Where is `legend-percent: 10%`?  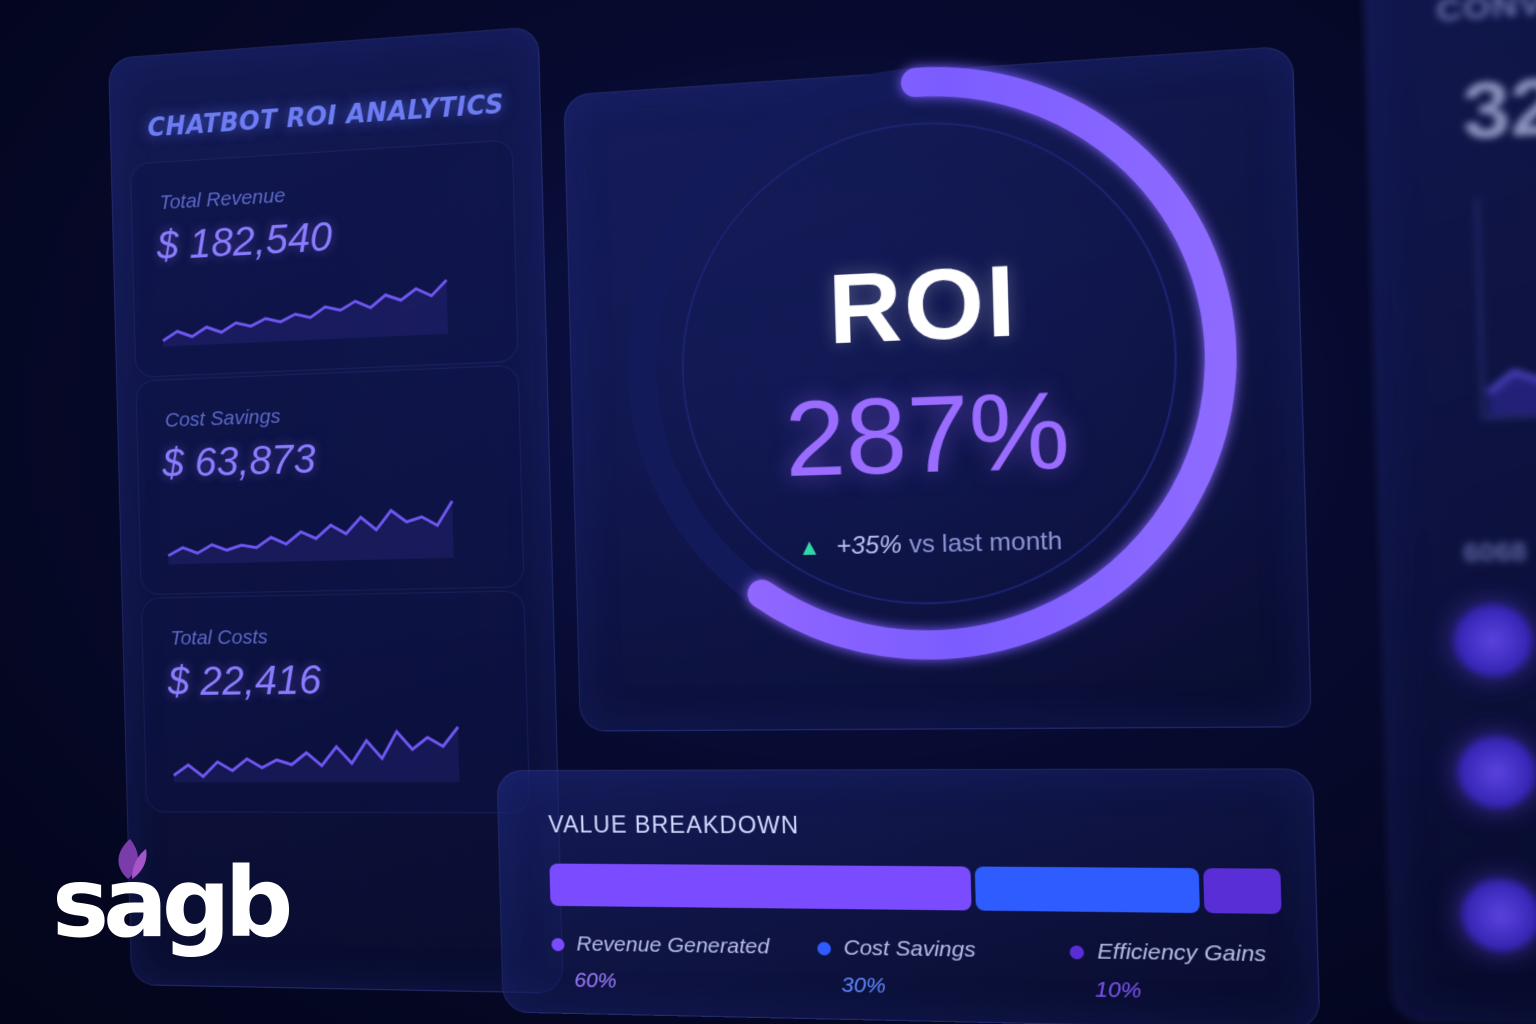 legend-percent: 10% is located at coordinates (1118, 990).